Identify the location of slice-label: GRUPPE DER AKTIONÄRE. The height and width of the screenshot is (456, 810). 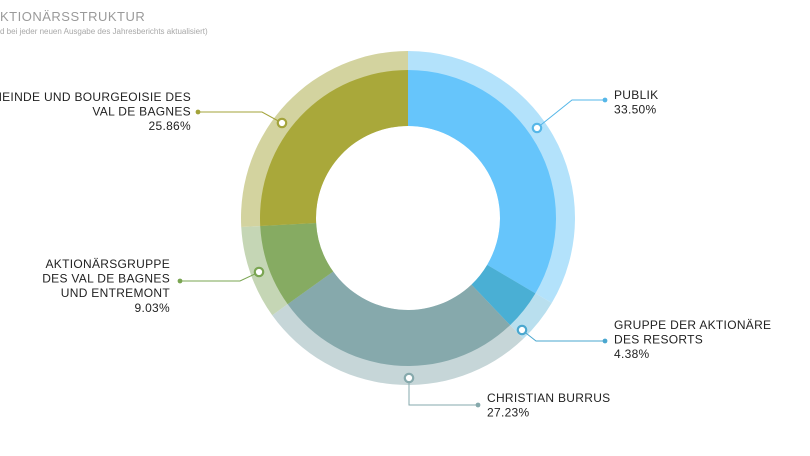
(692, 325).